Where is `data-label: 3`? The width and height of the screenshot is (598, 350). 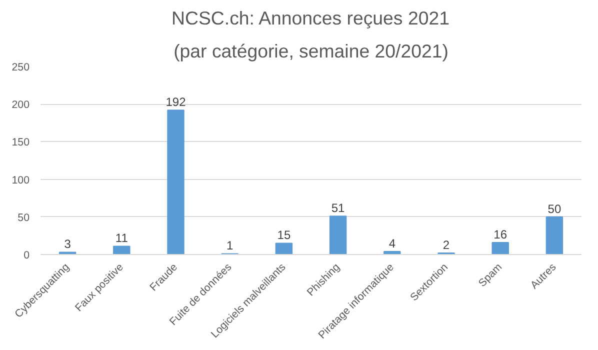
data-label: 3 is located at coordinates (68, 244).